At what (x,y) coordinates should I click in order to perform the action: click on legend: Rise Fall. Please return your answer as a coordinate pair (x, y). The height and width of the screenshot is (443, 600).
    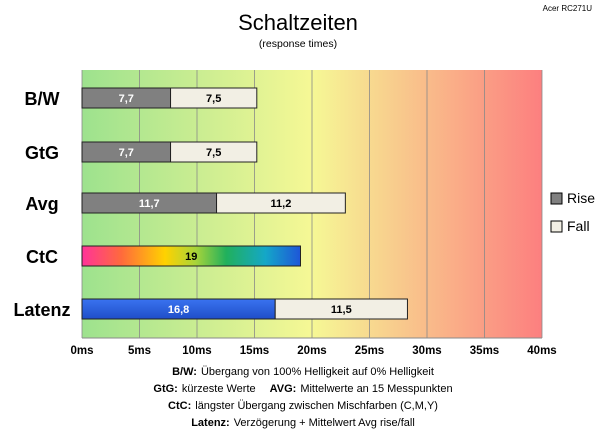
    Looking at the image, I should click on (572, 212).